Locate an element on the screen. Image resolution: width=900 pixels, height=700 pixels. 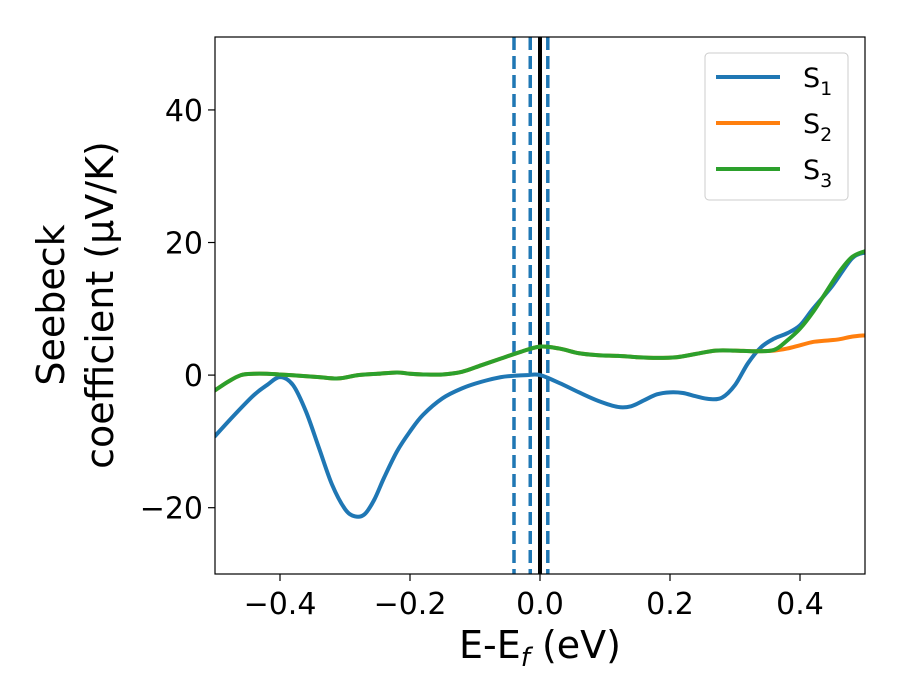
legend-box is located at coordinates (776, 126).